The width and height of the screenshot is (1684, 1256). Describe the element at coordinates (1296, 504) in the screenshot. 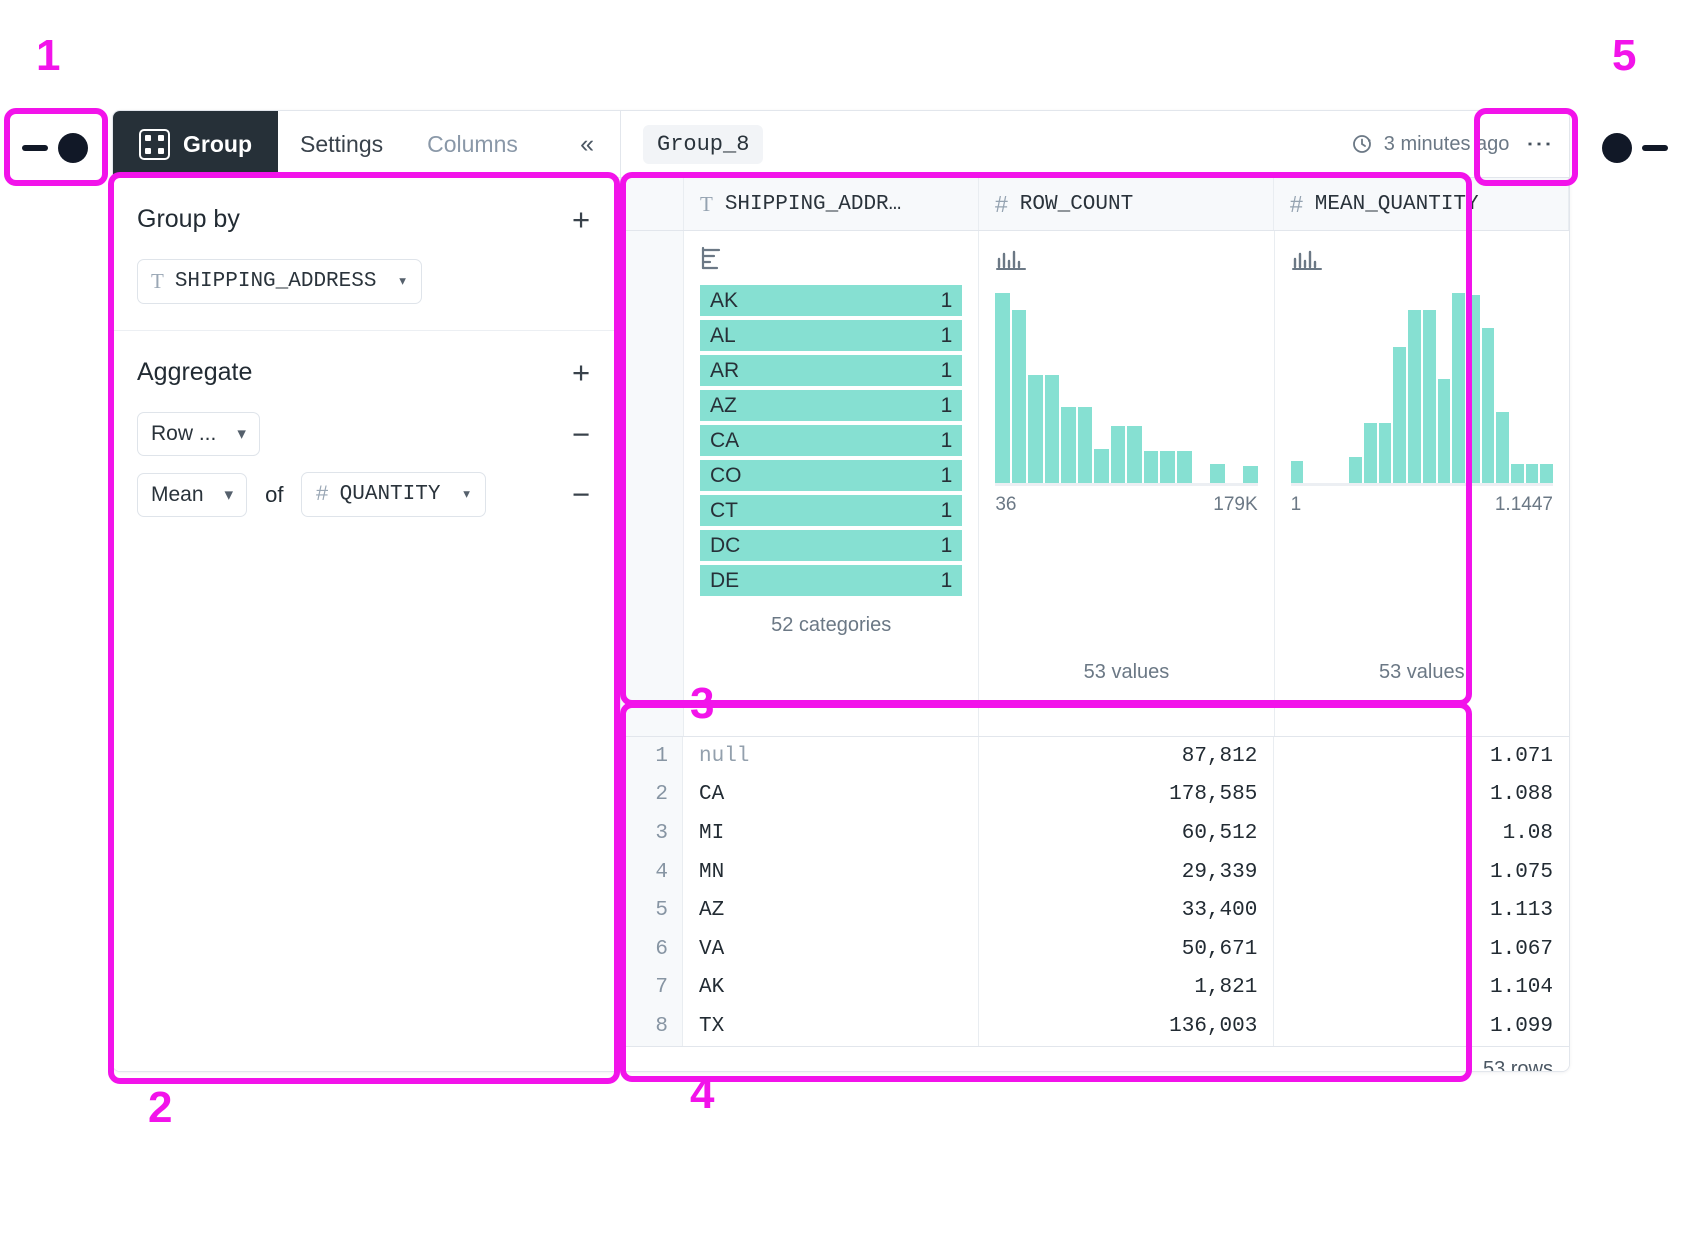

I see `axis-min-label: 1` at that location.